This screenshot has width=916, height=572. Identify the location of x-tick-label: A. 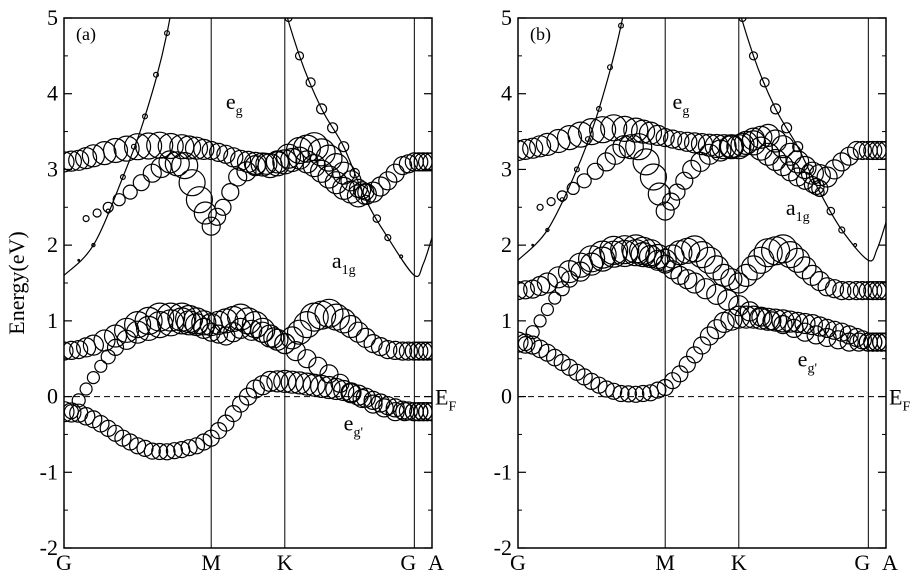
(436, 561).